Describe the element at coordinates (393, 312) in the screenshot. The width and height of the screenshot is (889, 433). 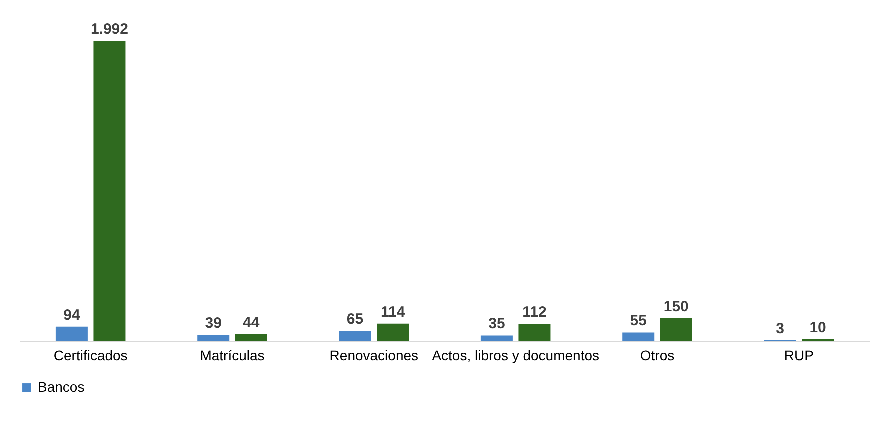
I see `data-label: 114` at that location.